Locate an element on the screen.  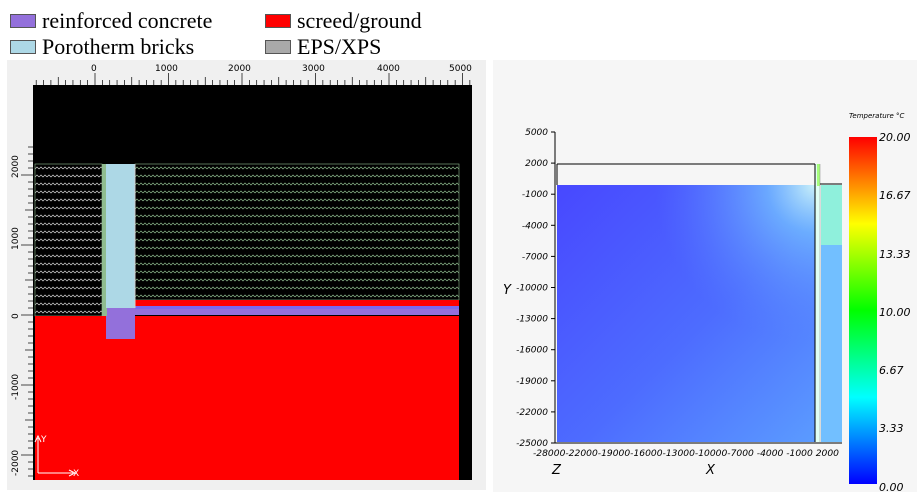
legend-item-reinforced-concrete: reinforced concrete is located at coordinates (111, 21).